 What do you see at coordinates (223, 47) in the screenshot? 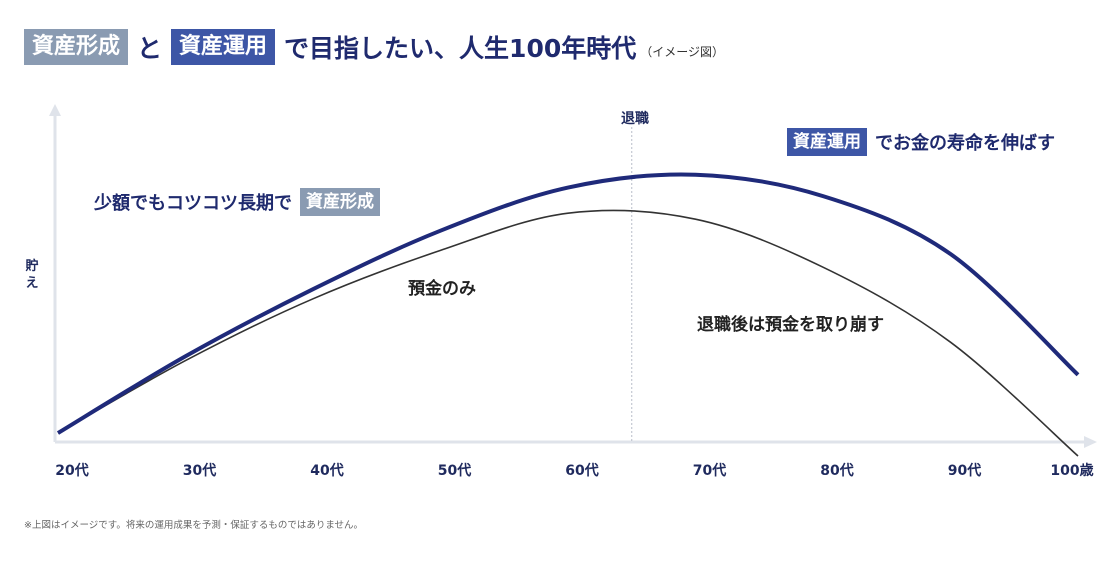
I see `title-tag-asset-management: 資産運用` at bounding box center [223, 47].